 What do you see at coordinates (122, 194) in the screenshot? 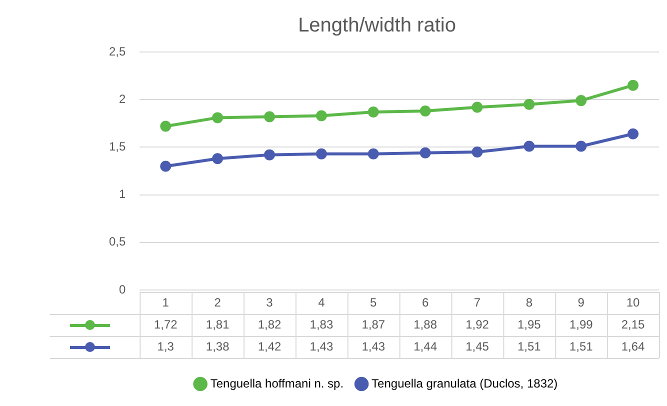
I see `y-tick-label: 1` at bounding box center [122, 194].